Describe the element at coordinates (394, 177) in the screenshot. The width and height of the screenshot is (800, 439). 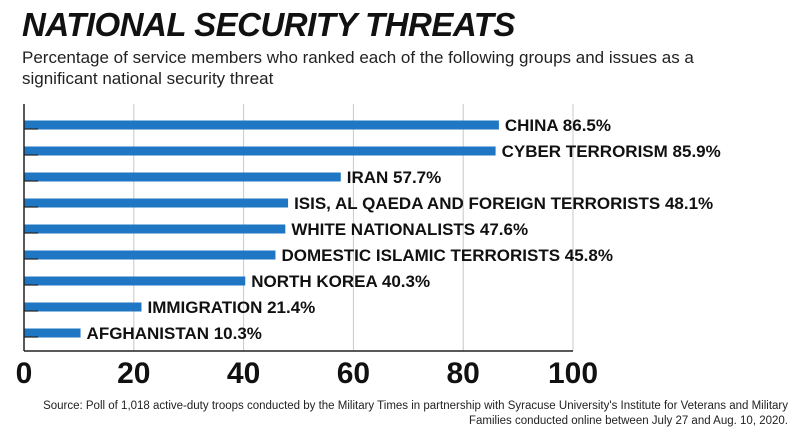
I see `data-label: IRAN 57.7%` at that location.